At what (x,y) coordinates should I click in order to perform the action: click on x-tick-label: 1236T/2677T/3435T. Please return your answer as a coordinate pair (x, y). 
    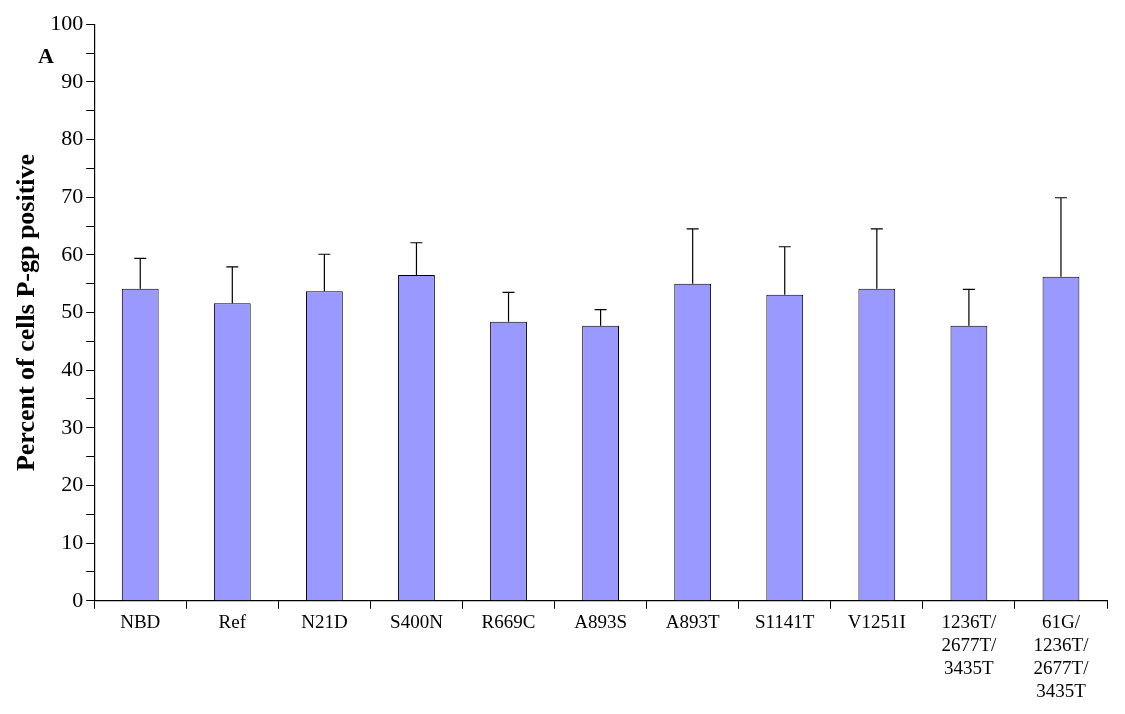
    Looking at the image, I should click on (969, 644).